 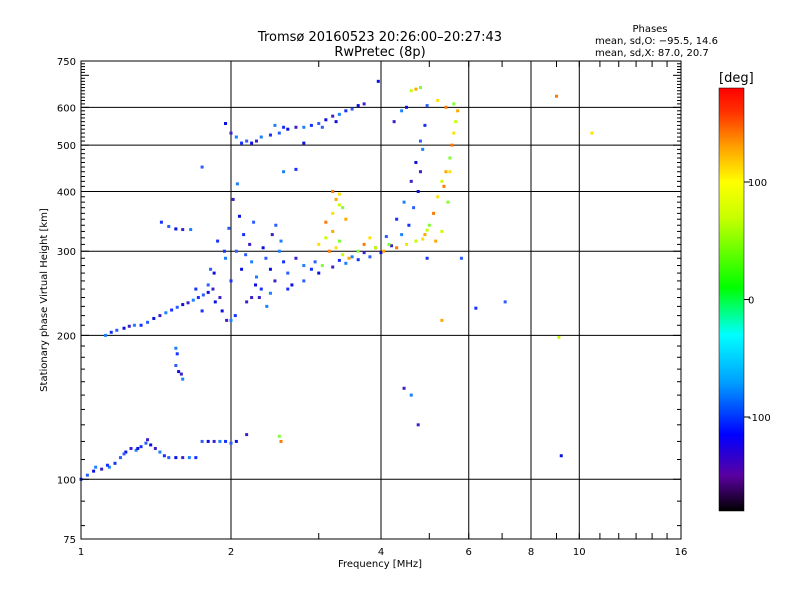 What do you see at coordinates (231, 552) in the screenshot?
I see `x-tick-label: 2` at bounding box center [231, 552].